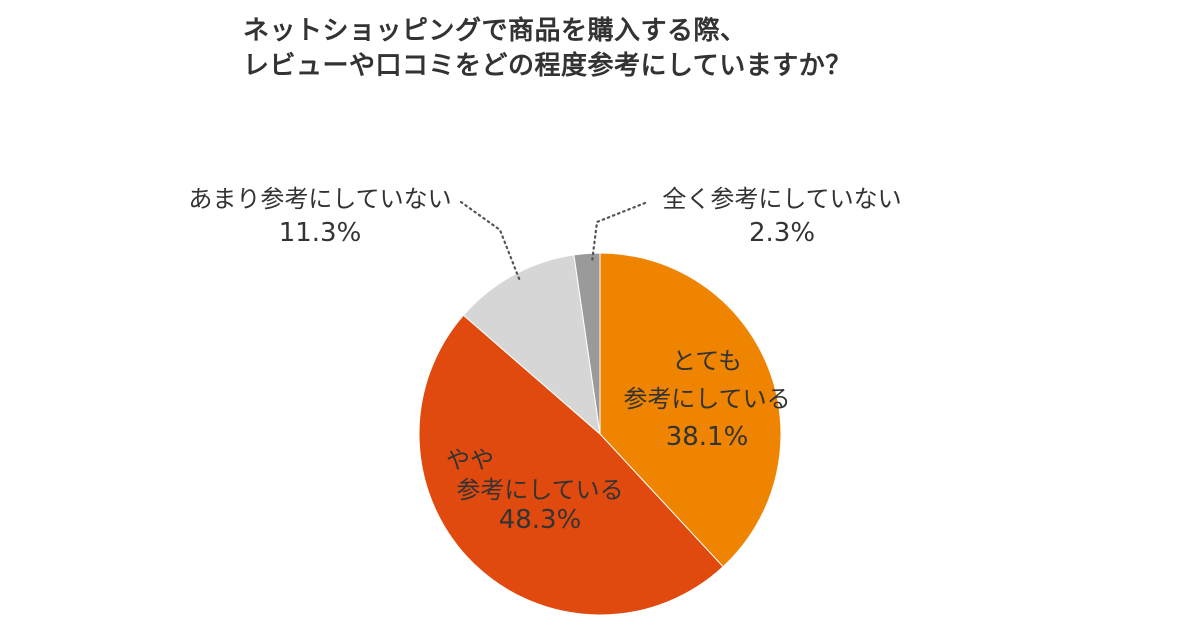 The height and width of the screenshot is (630, 1200). Describe the element at coordinates (571, 465) in the screenshot. I see `pie-slice-somewhat` at that location.